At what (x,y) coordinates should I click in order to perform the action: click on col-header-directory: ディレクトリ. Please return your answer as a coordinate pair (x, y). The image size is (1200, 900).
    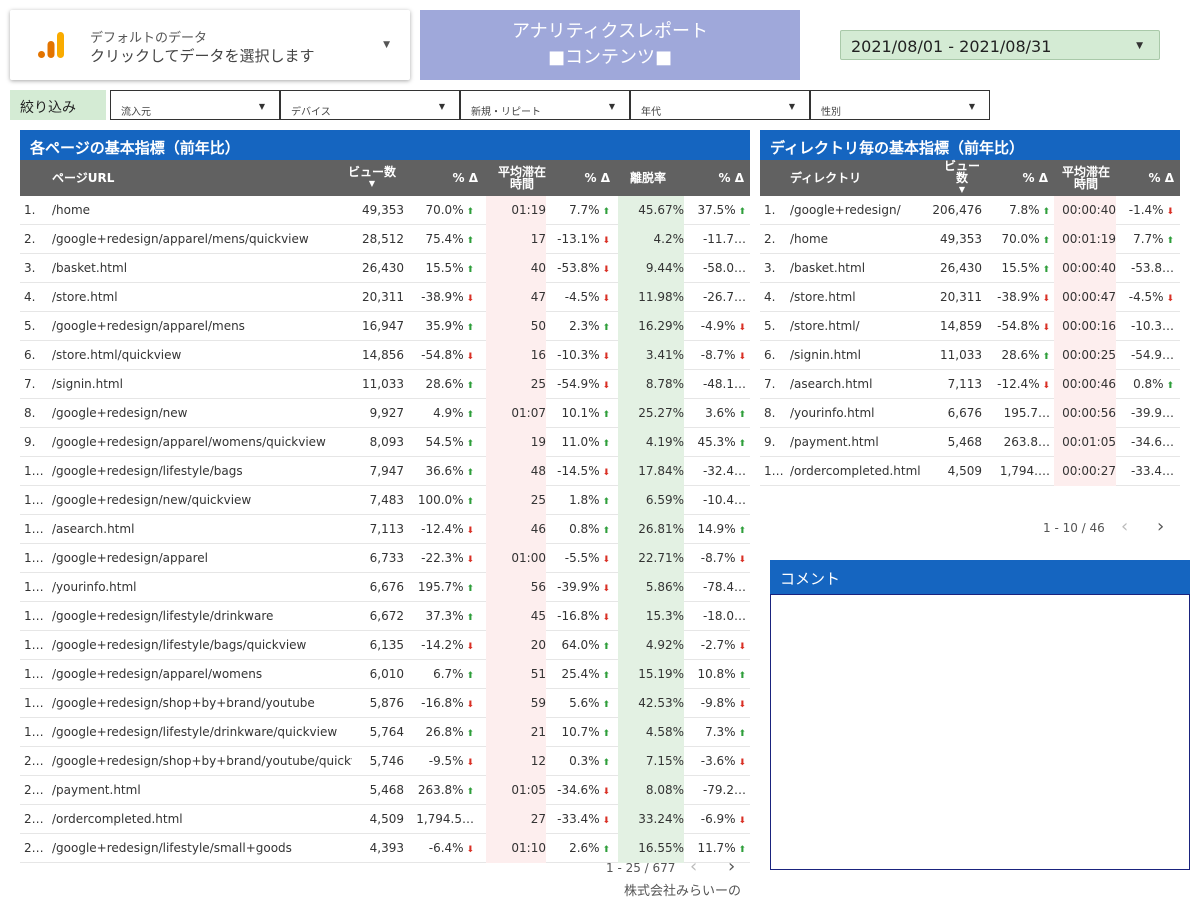
    Looking at the image, I should click on (826, 178).